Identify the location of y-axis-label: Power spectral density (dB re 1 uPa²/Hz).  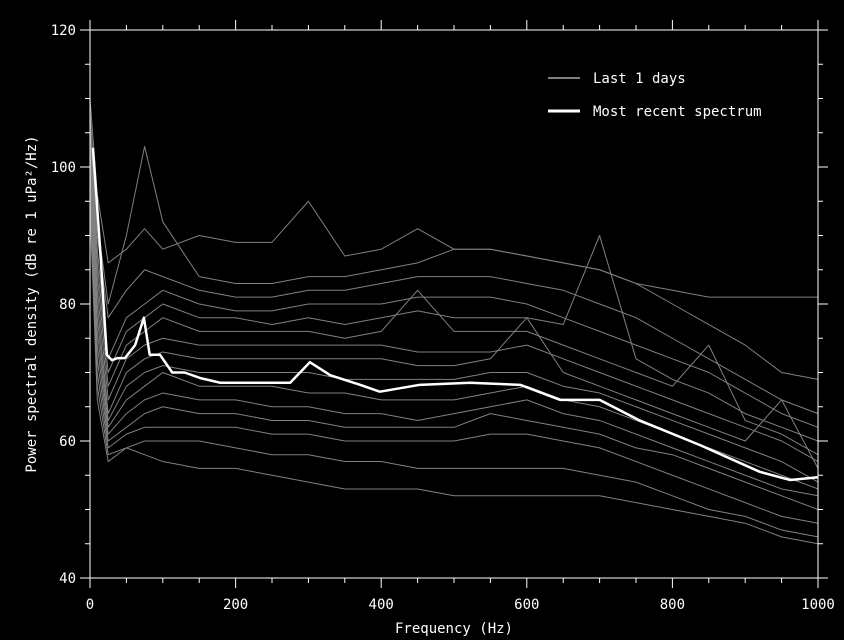
(32, 303).